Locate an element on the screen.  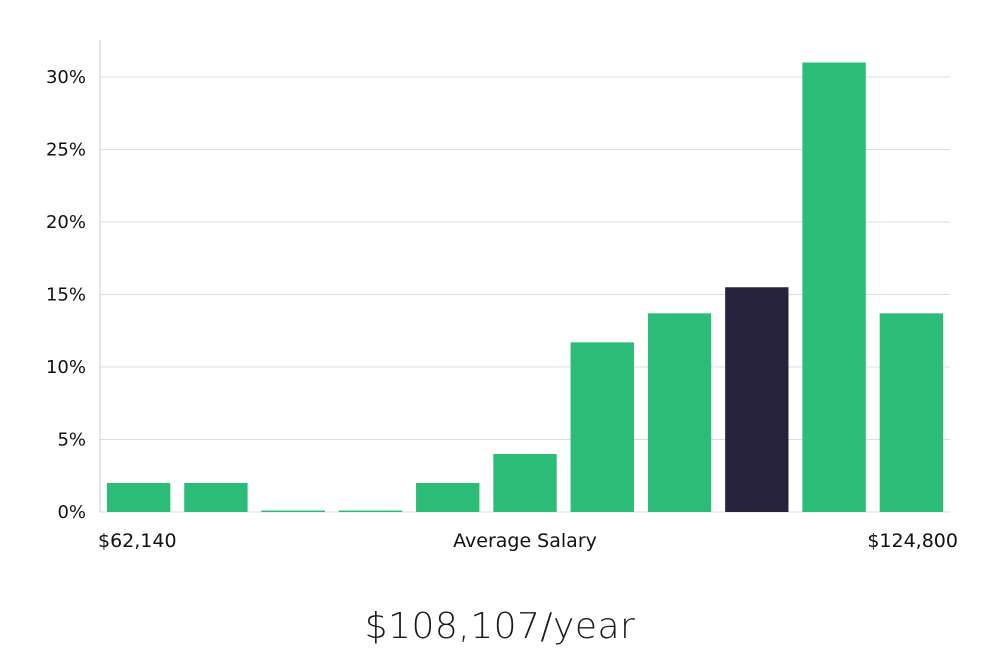
y-tick-labels: 0% 5% 10% 15% 20% 25% 30% is located at coordinates (66, 295).